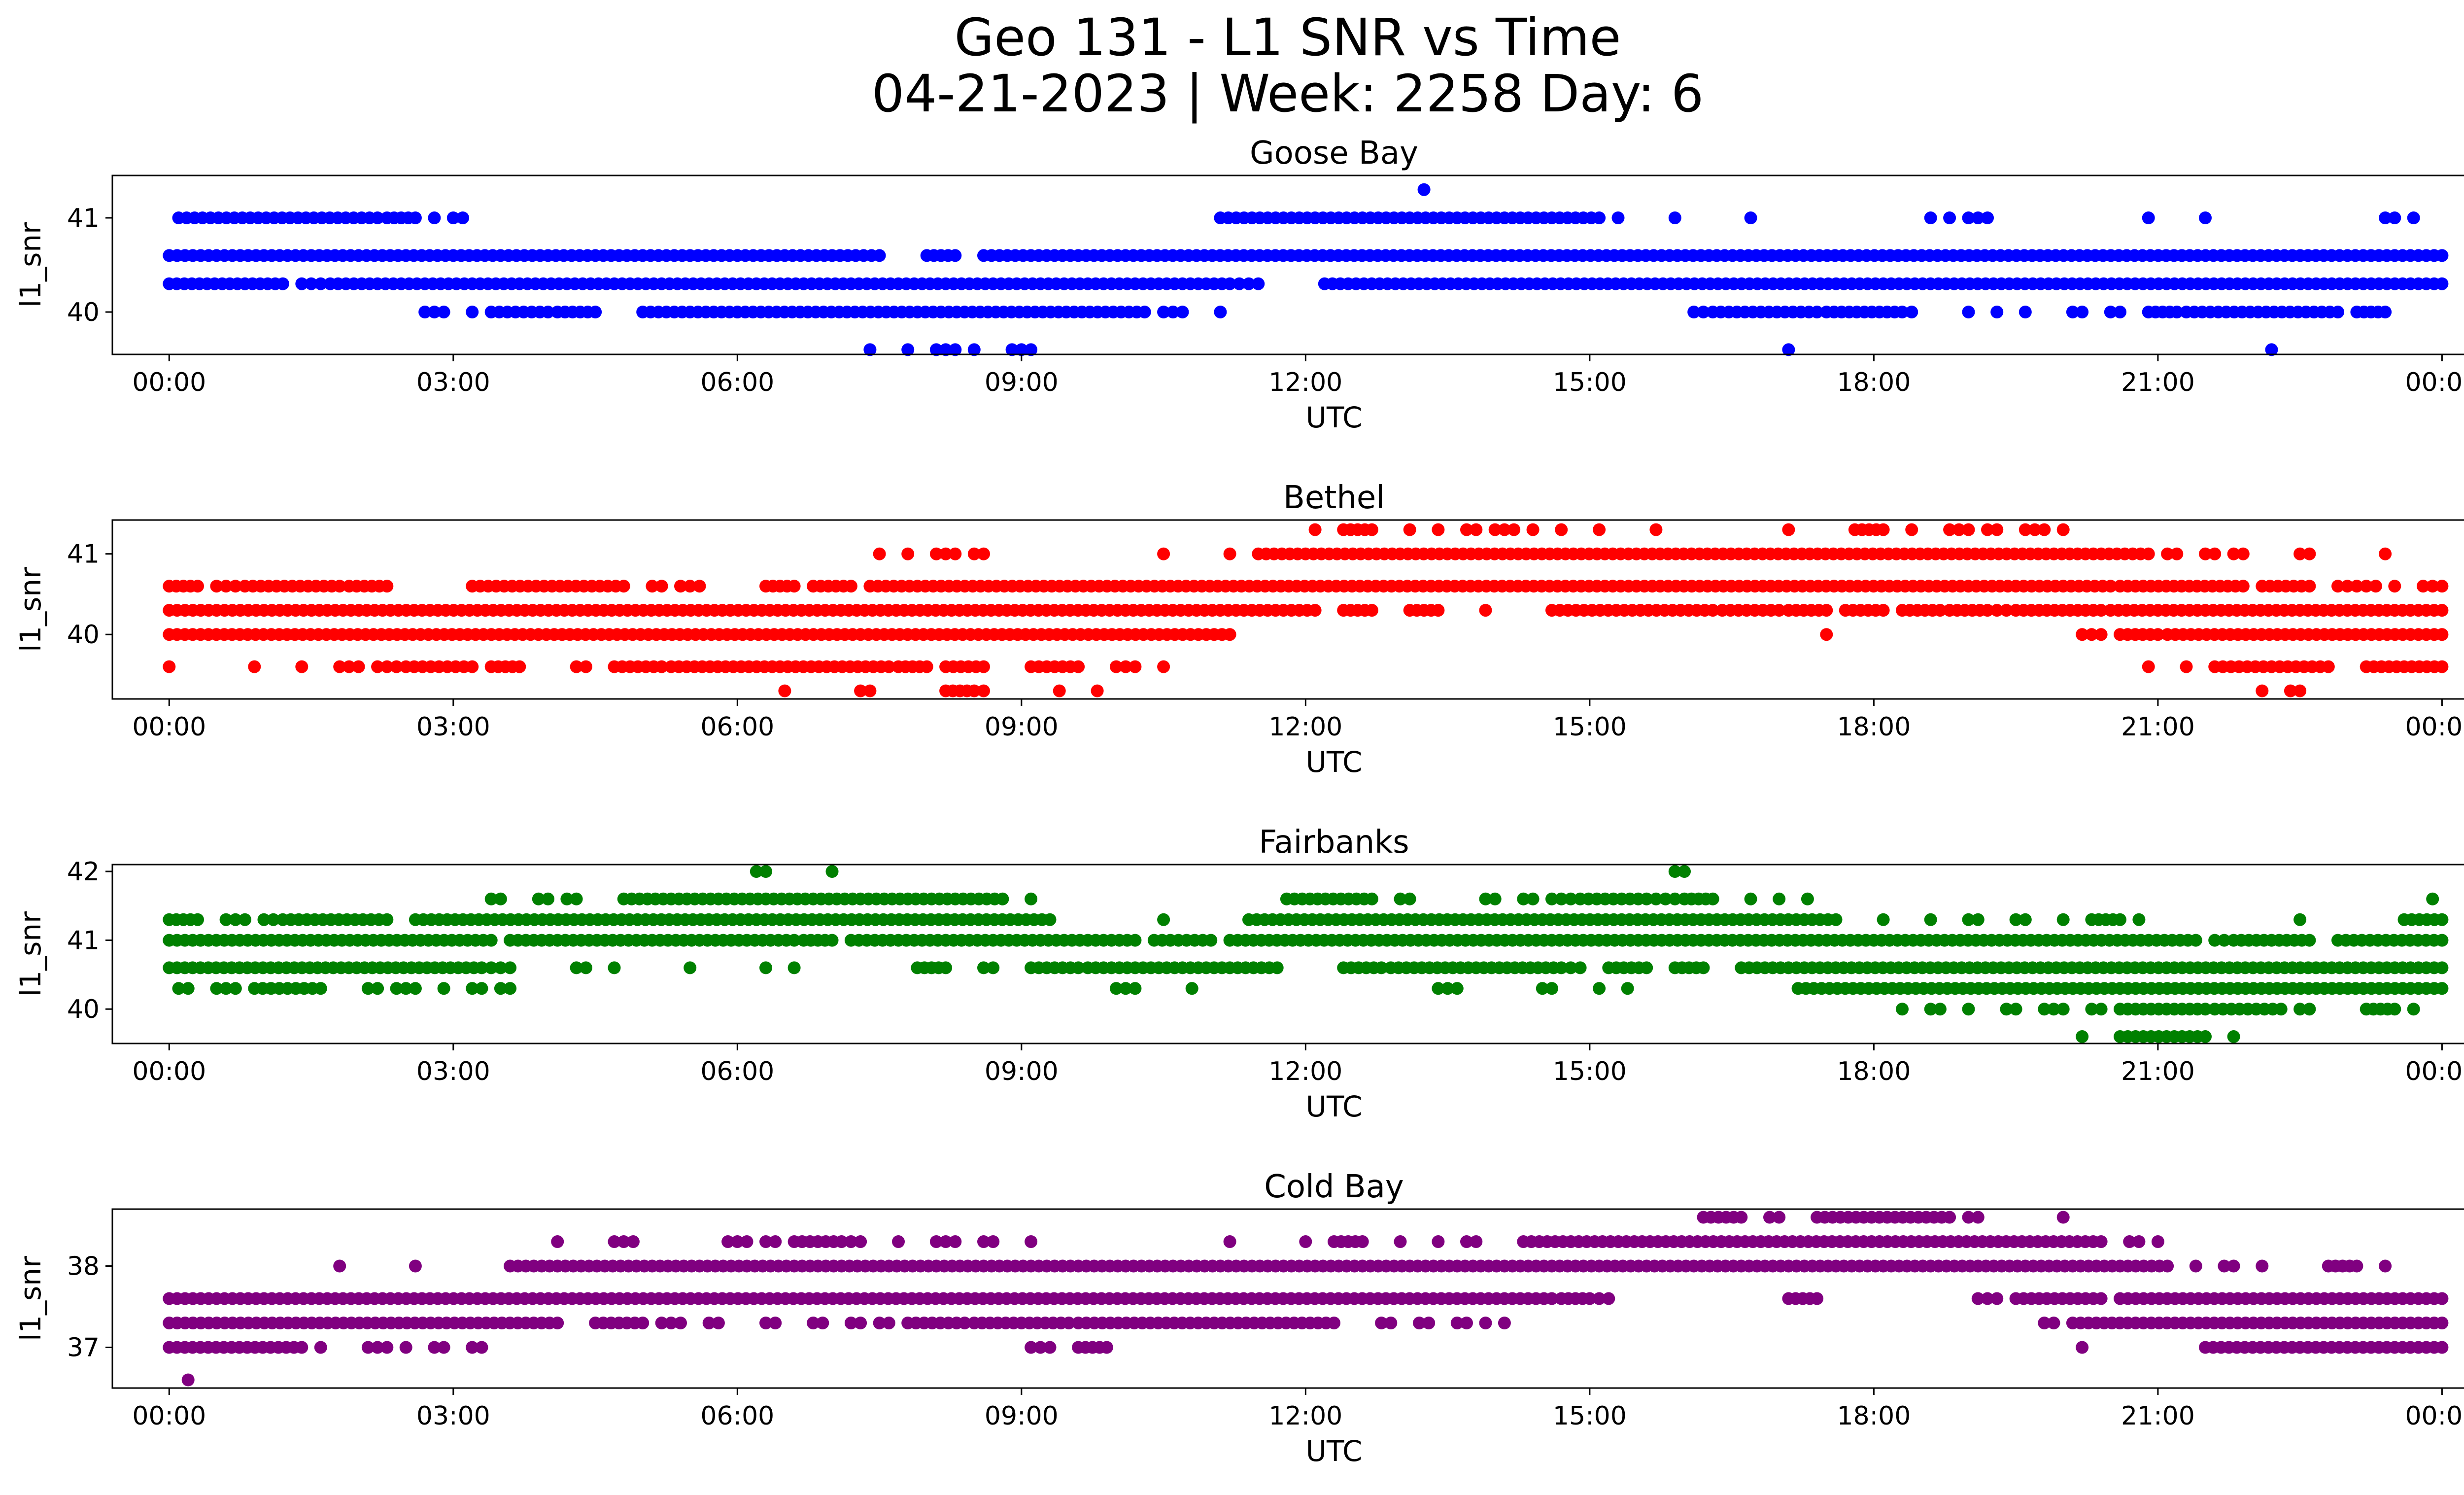  I want to click on x-tick-label: 06:00, so click(737, 1416).